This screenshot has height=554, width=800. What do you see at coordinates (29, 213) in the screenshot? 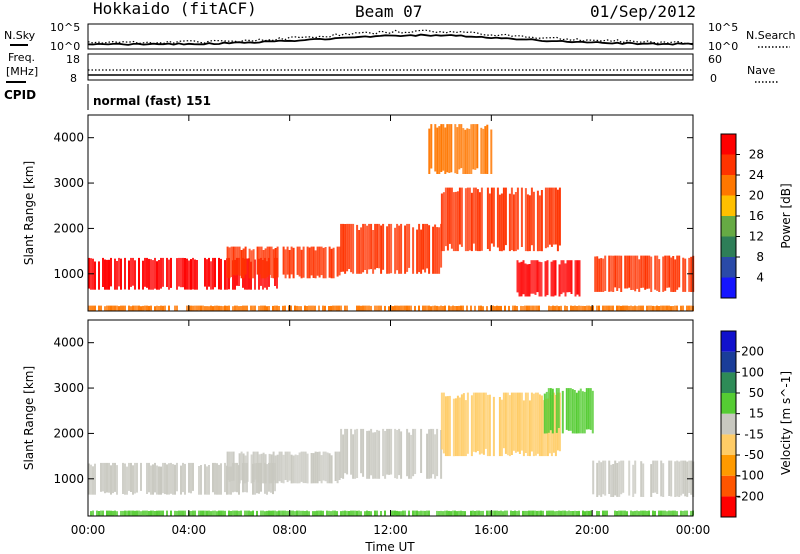
I see `power-ylabel: Slant Range [km]` at bounding box center [29, 213].